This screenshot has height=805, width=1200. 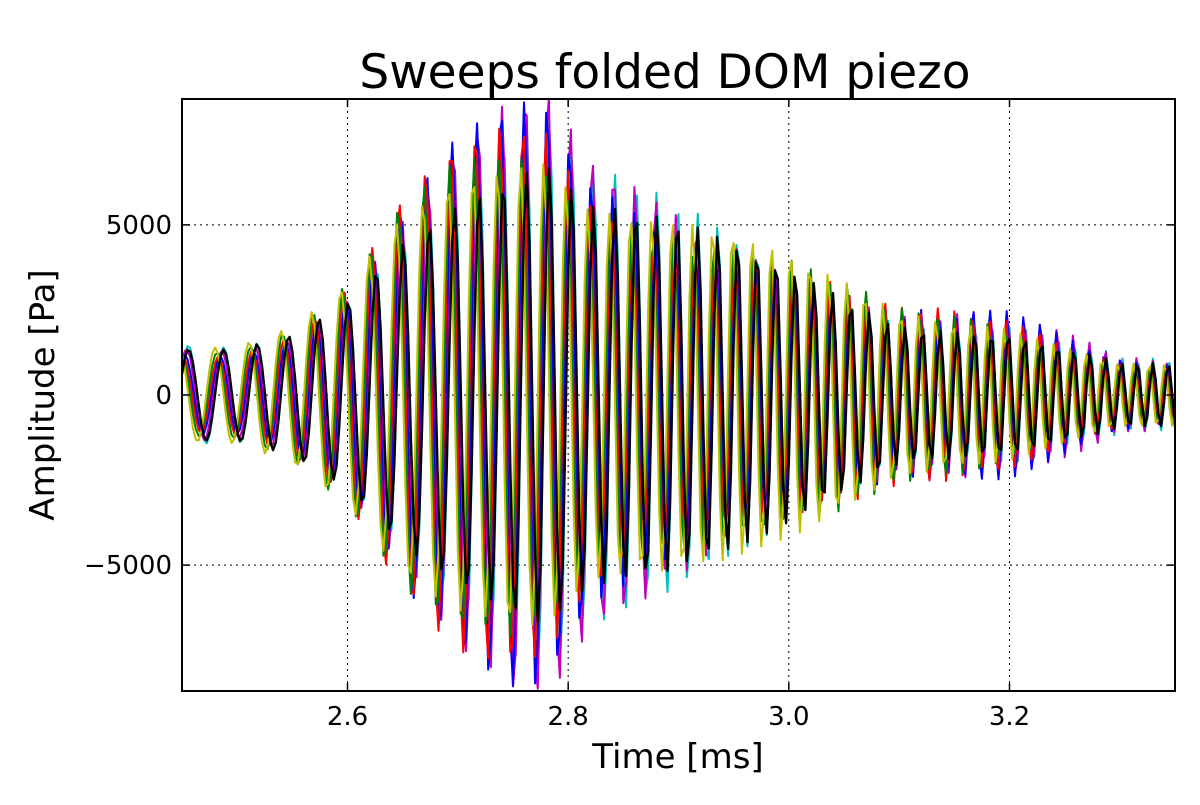 I want to click on y-axis-label: Amplitude [Pa], so click(x=43, y=394).